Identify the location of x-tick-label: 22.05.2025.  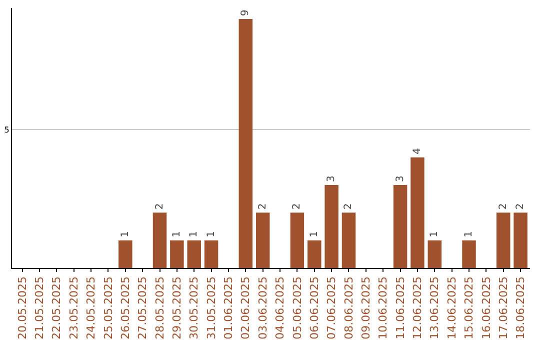
(57, 308).